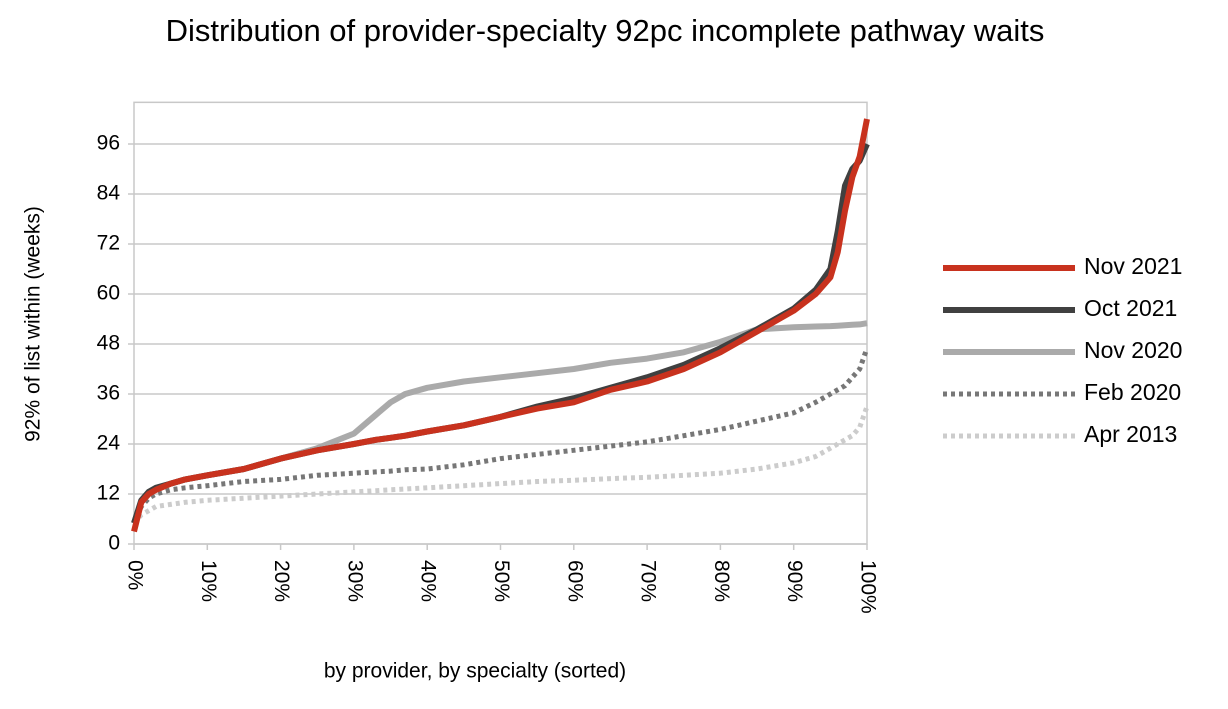 The image size is (1228, 709). Describe the element at coordinates (475, 671) in the screenshot. I see `x-axis-label: by provider, by specialty (sorted)` at that location.